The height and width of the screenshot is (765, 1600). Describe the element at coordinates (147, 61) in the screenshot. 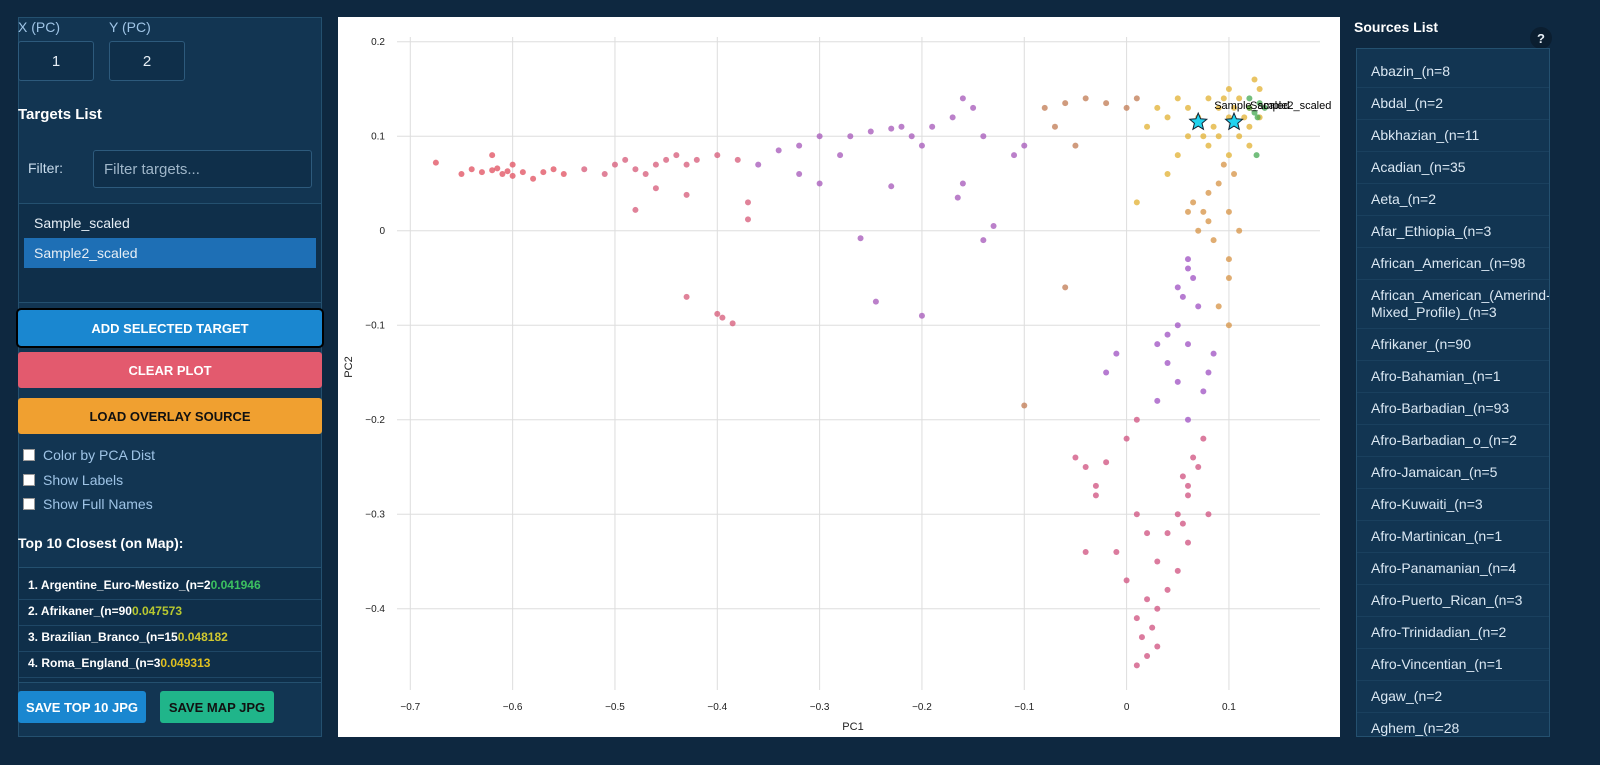

I see `y-input: 2` at that location.